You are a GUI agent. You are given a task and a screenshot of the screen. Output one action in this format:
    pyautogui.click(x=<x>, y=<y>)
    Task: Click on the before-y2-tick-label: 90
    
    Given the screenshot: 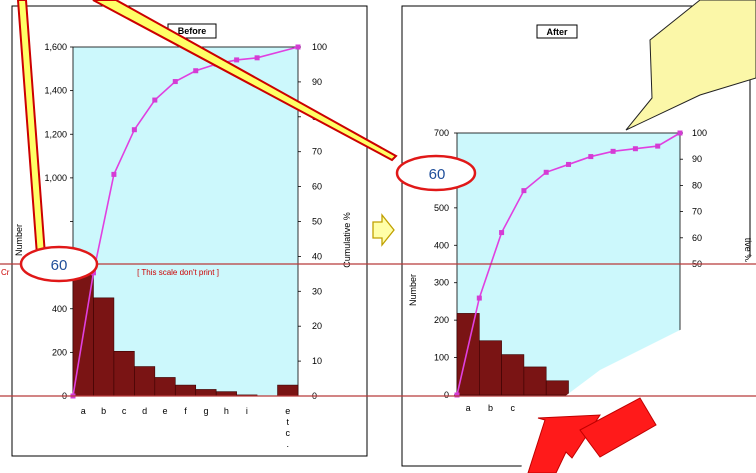 What is the action you would take?
    pyautogui.click(x=317, y=82)
    